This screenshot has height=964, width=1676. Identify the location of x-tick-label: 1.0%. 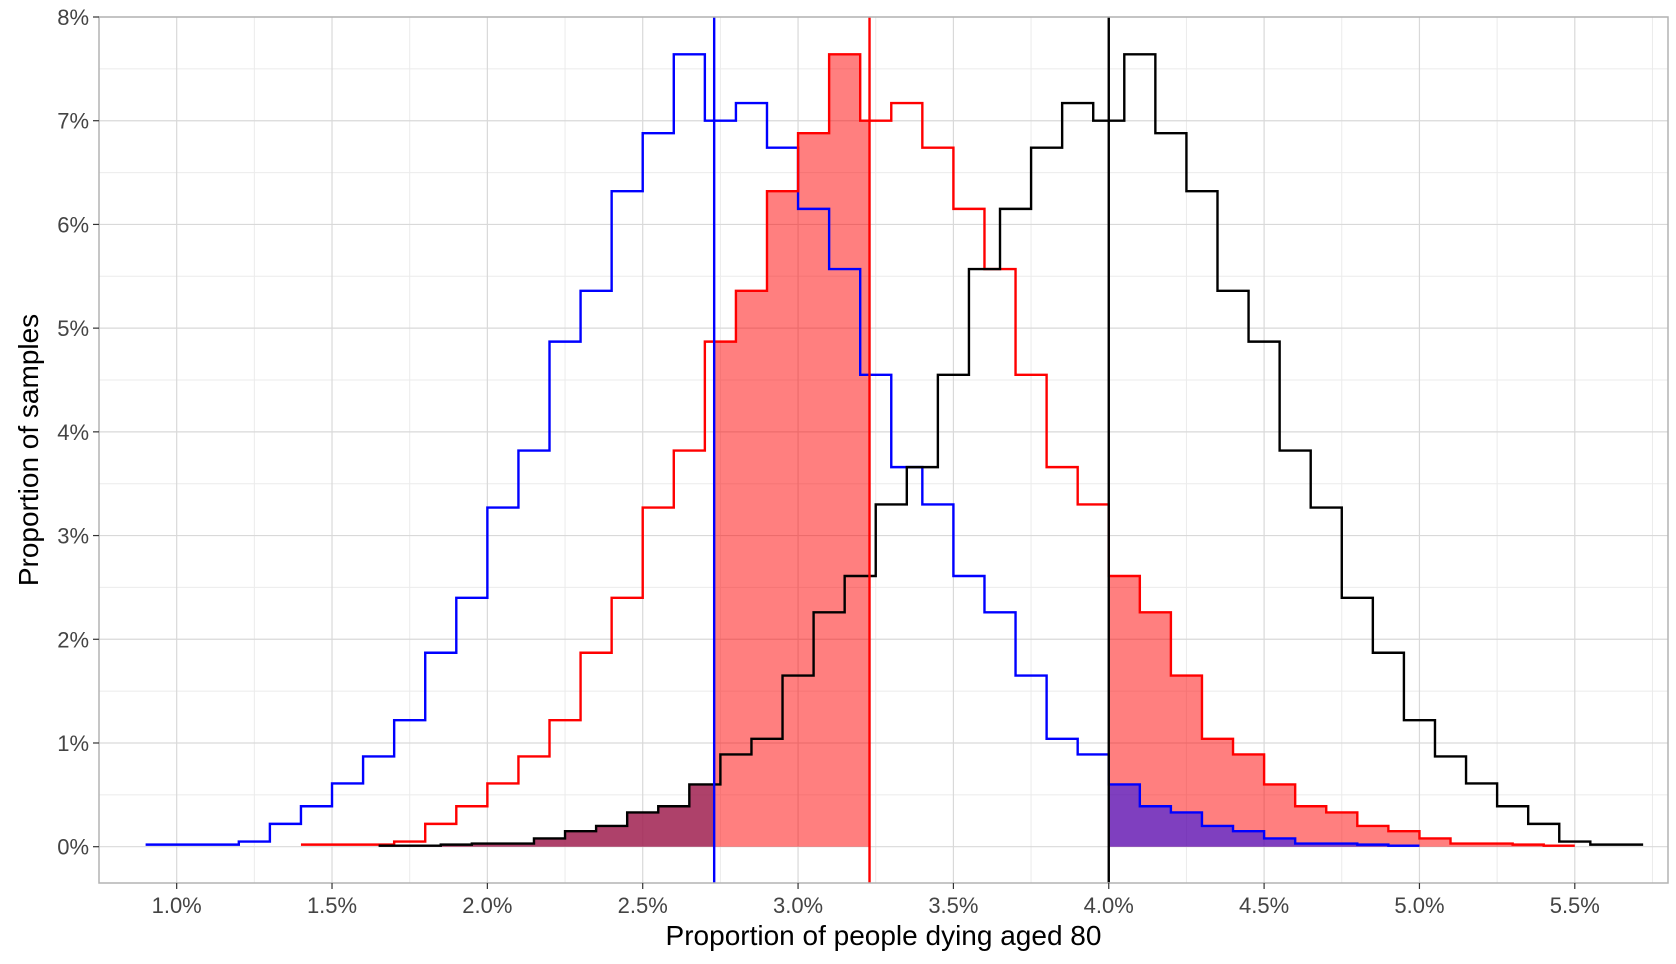
(177, 905).